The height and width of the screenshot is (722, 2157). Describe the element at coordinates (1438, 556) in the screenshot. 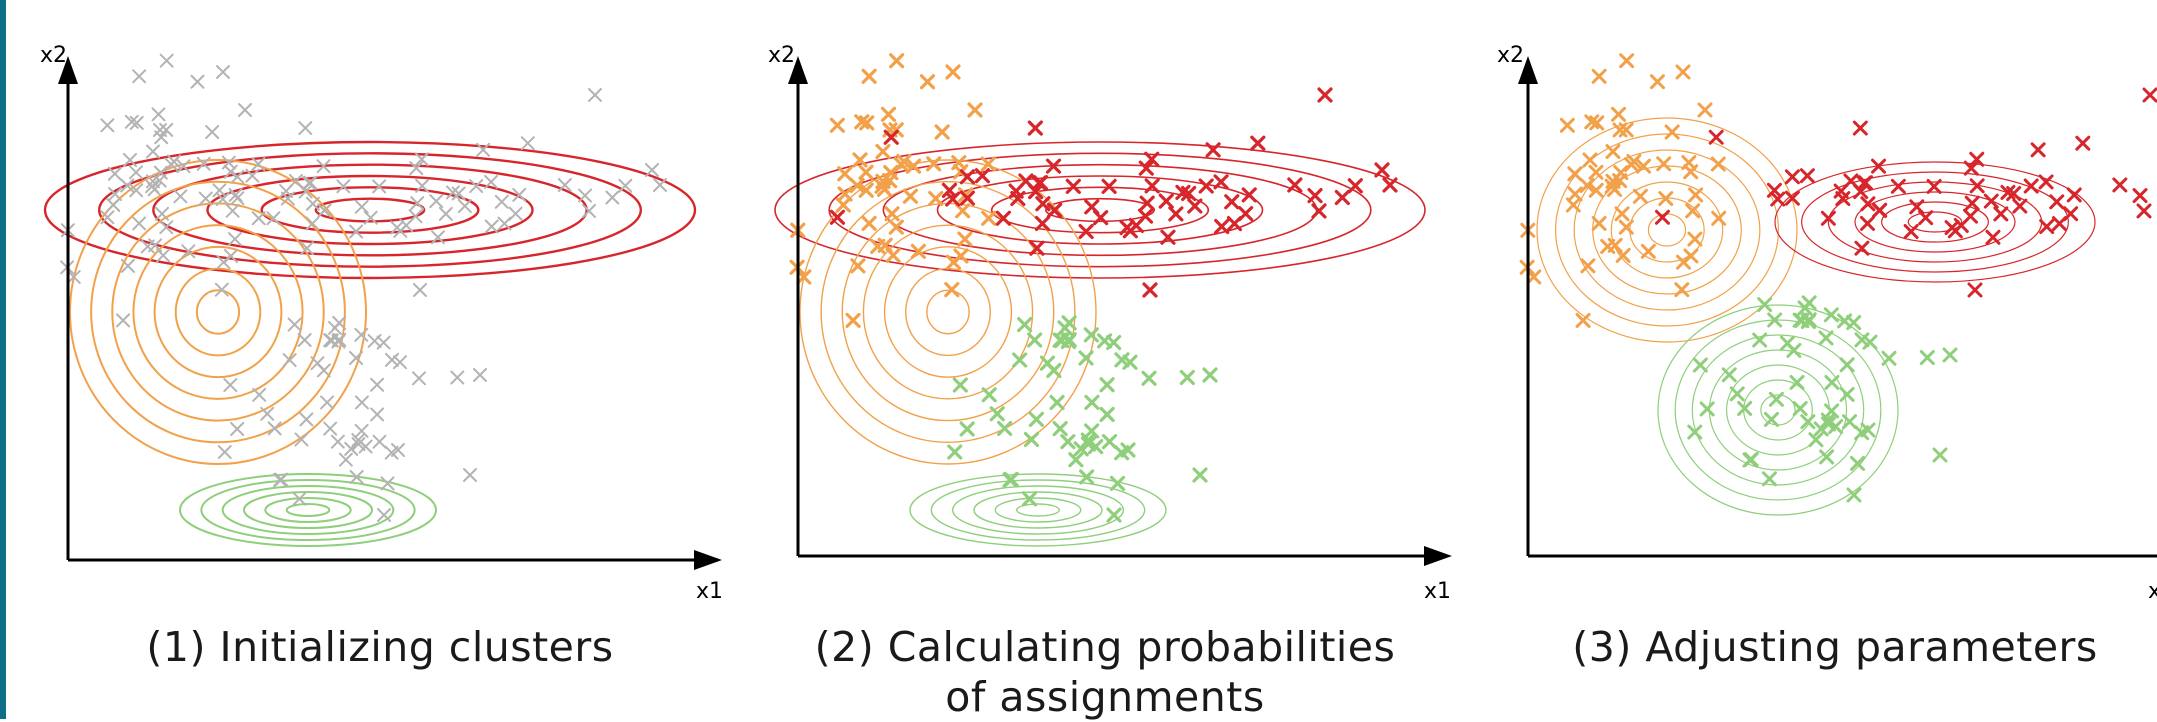

I see `x-axis-arrow` at that location.